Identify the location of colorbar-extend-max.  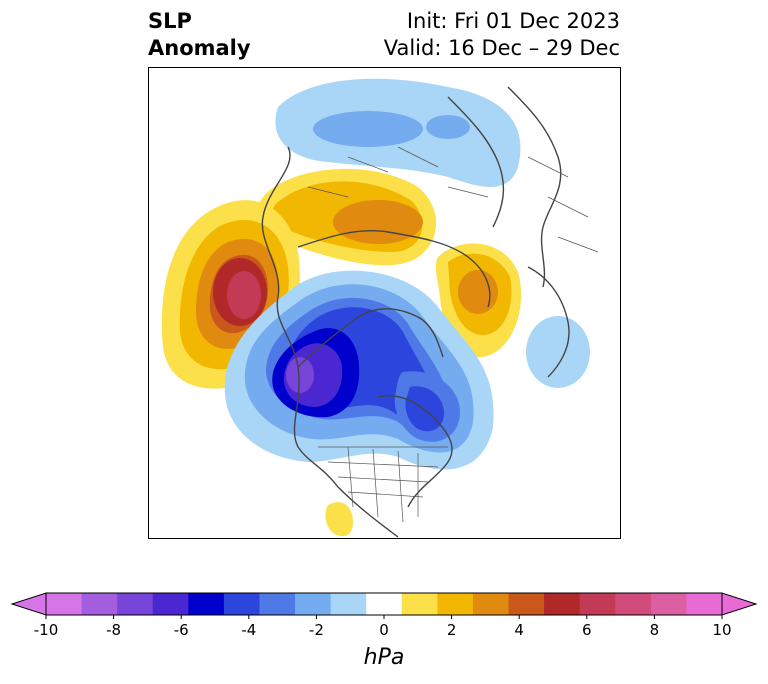
(739, 604).